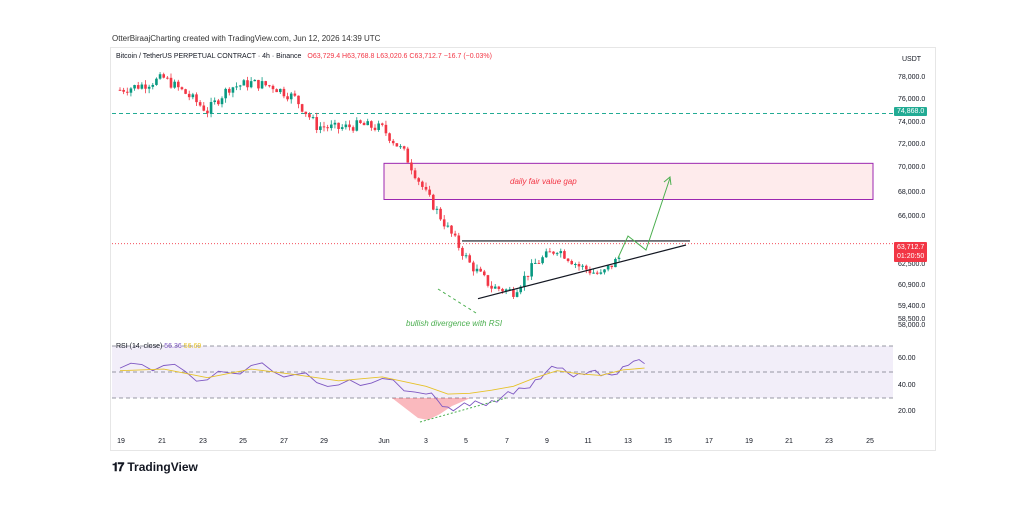 The image size is (1024, 510). What do you see at coordinates (507, 441) in the screenshot?
I see `time-tick: 7` at bounding box center [507, 441].